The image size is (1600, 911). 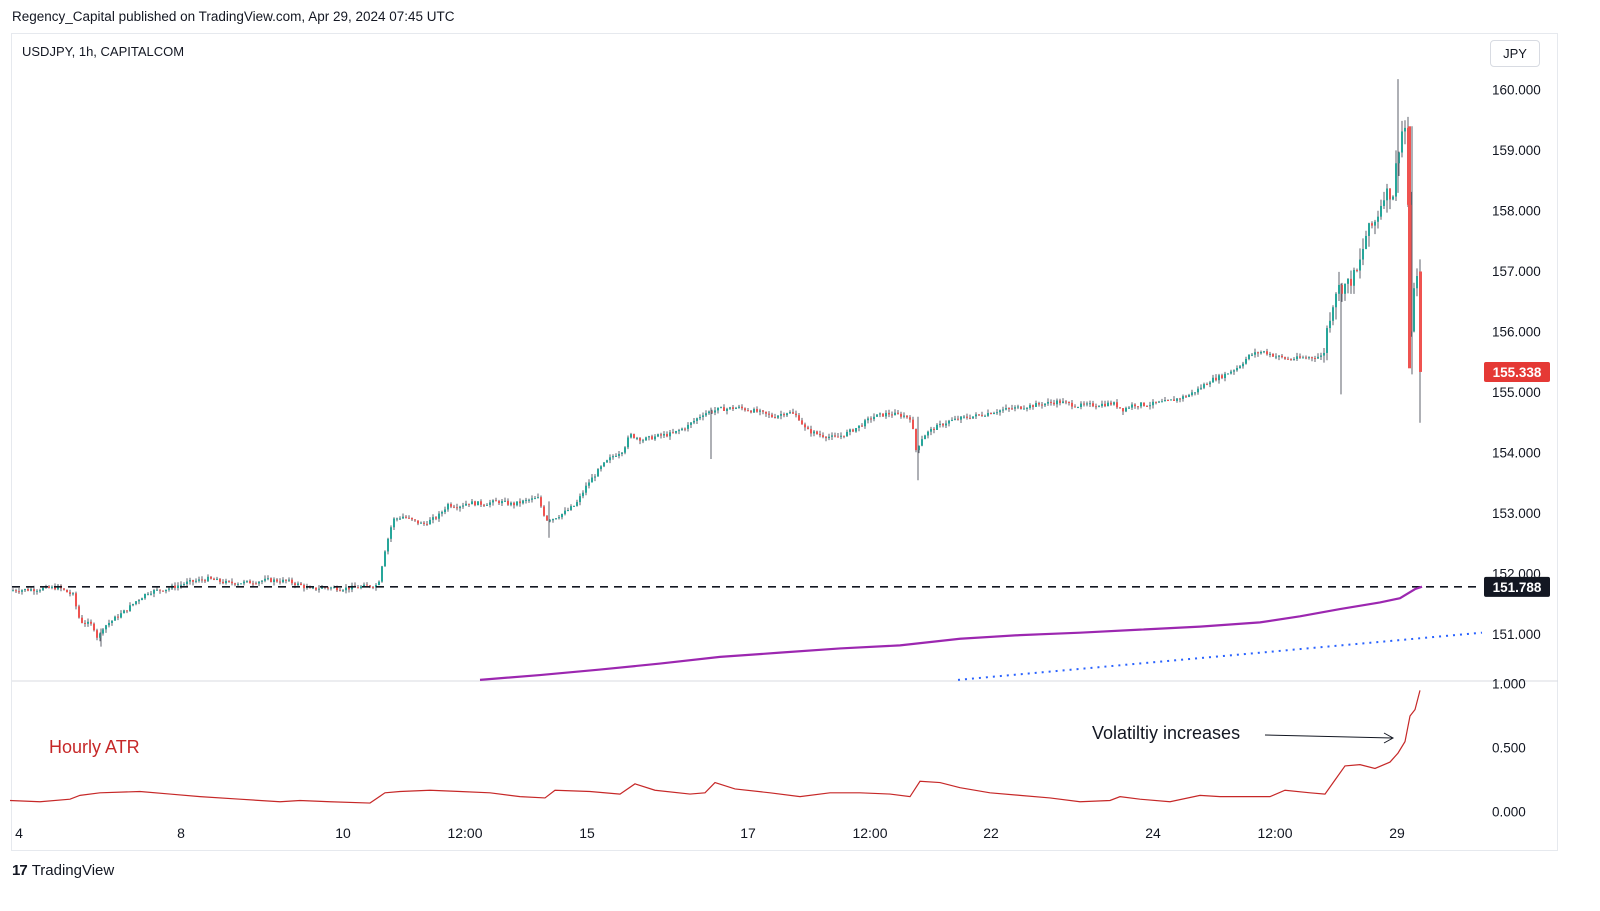 I want to click on price-tick-label: 156.000, so click(x=1516, y=332).